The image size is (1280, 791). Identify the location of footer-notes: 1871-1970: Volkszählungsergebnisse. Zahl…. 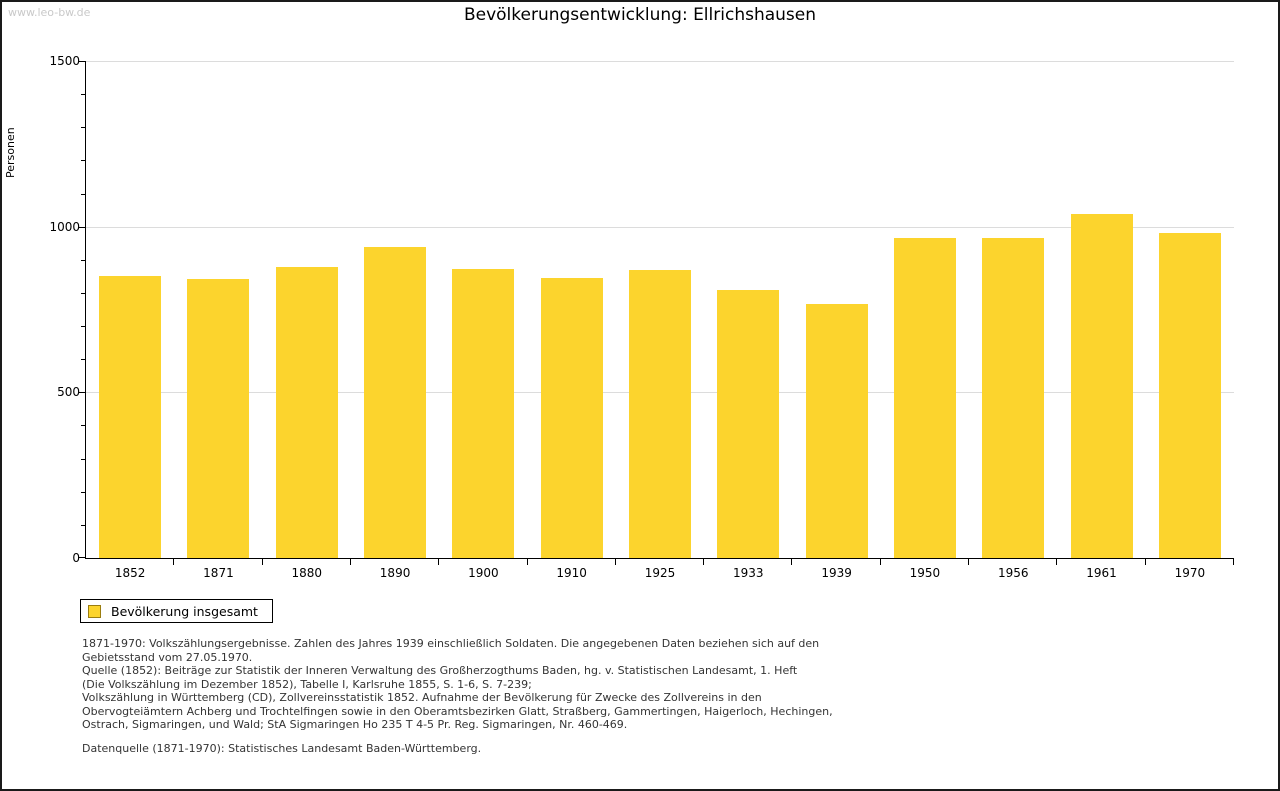
(652, 696).